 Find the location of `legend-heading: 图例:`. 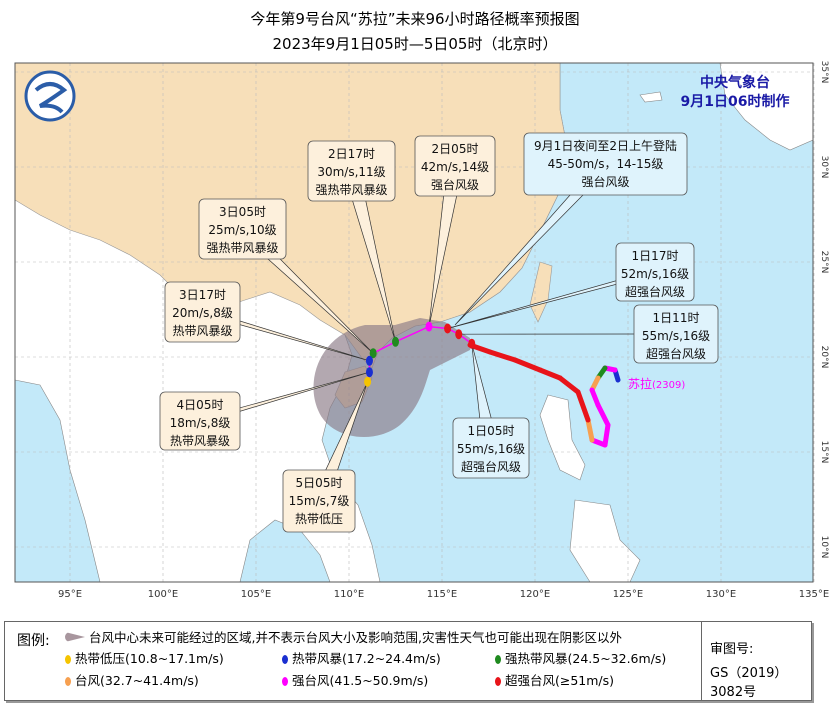

legend-heading: 图例: is located at coordinates (33, 641).